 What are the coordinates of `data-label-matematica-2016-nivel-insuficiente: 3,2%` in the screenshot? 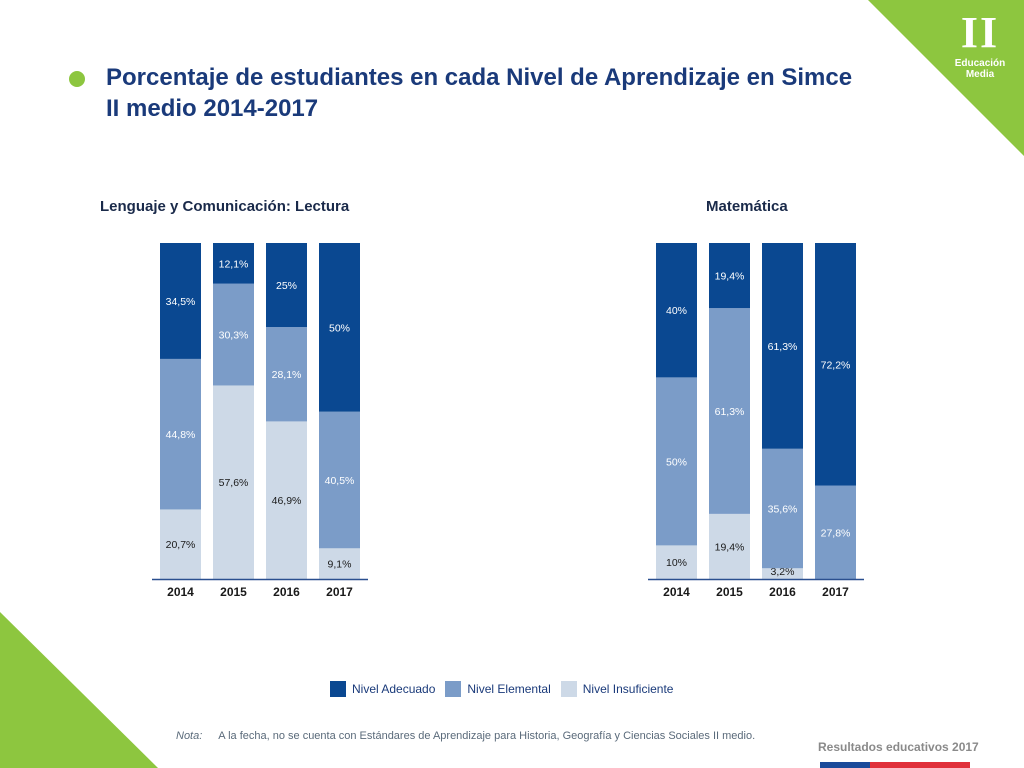 It's located at (783, 572).